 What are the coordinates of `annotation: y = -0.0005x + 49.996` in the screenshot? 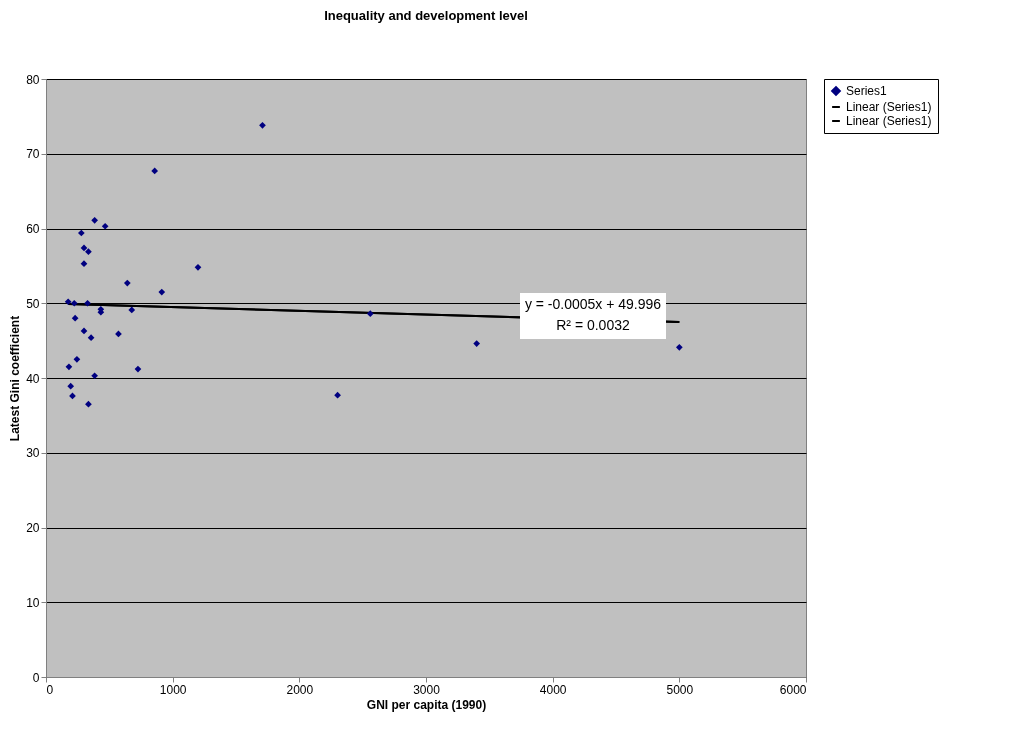 It's located at (593, 304).